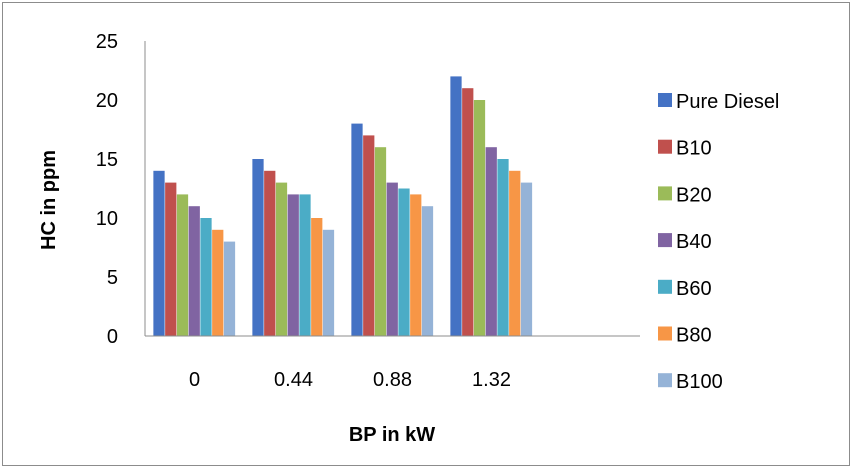 Image resolution: width=855 pixels, height=471 pixels. Describe the element at coordinates (694, 149) in the screenshot. I see `legend-label: B10` at that location.